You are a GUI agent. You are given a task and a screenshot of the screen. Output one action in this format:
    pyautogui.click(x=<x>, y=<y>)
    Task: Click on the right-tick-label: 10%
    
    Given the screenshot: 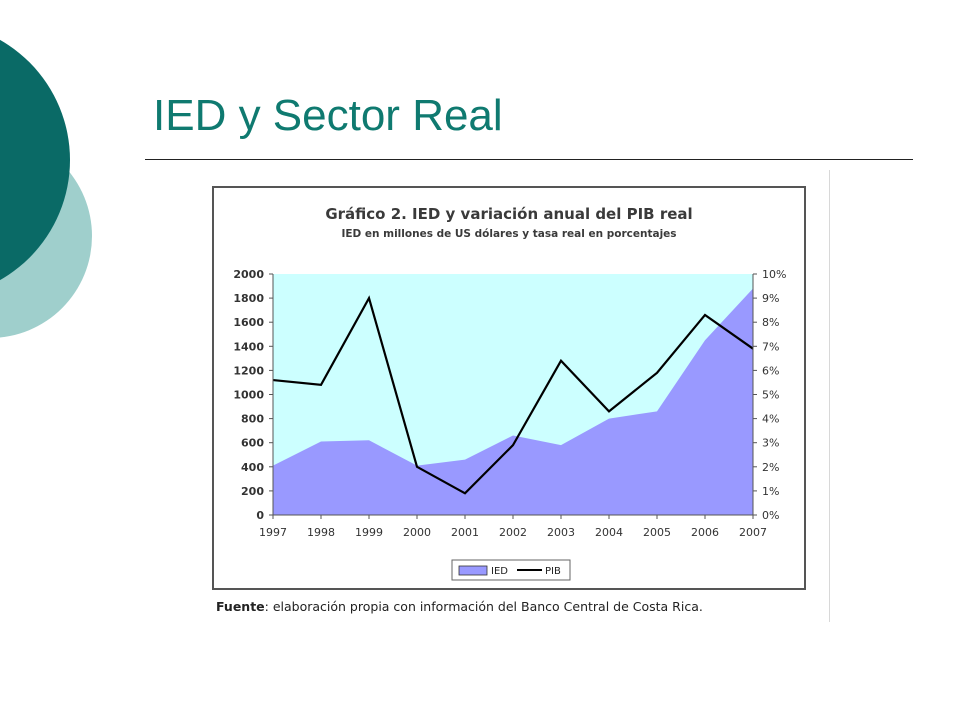 What is the action you would take?
    pyautogui.click(x=774, y=274)
    